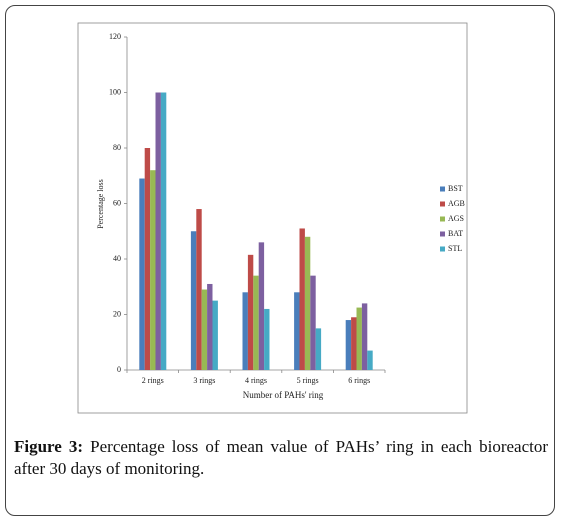  Describe the element at coordinates (115, 91) in the screenshot. I see `y-tick-label: 100` at that location.